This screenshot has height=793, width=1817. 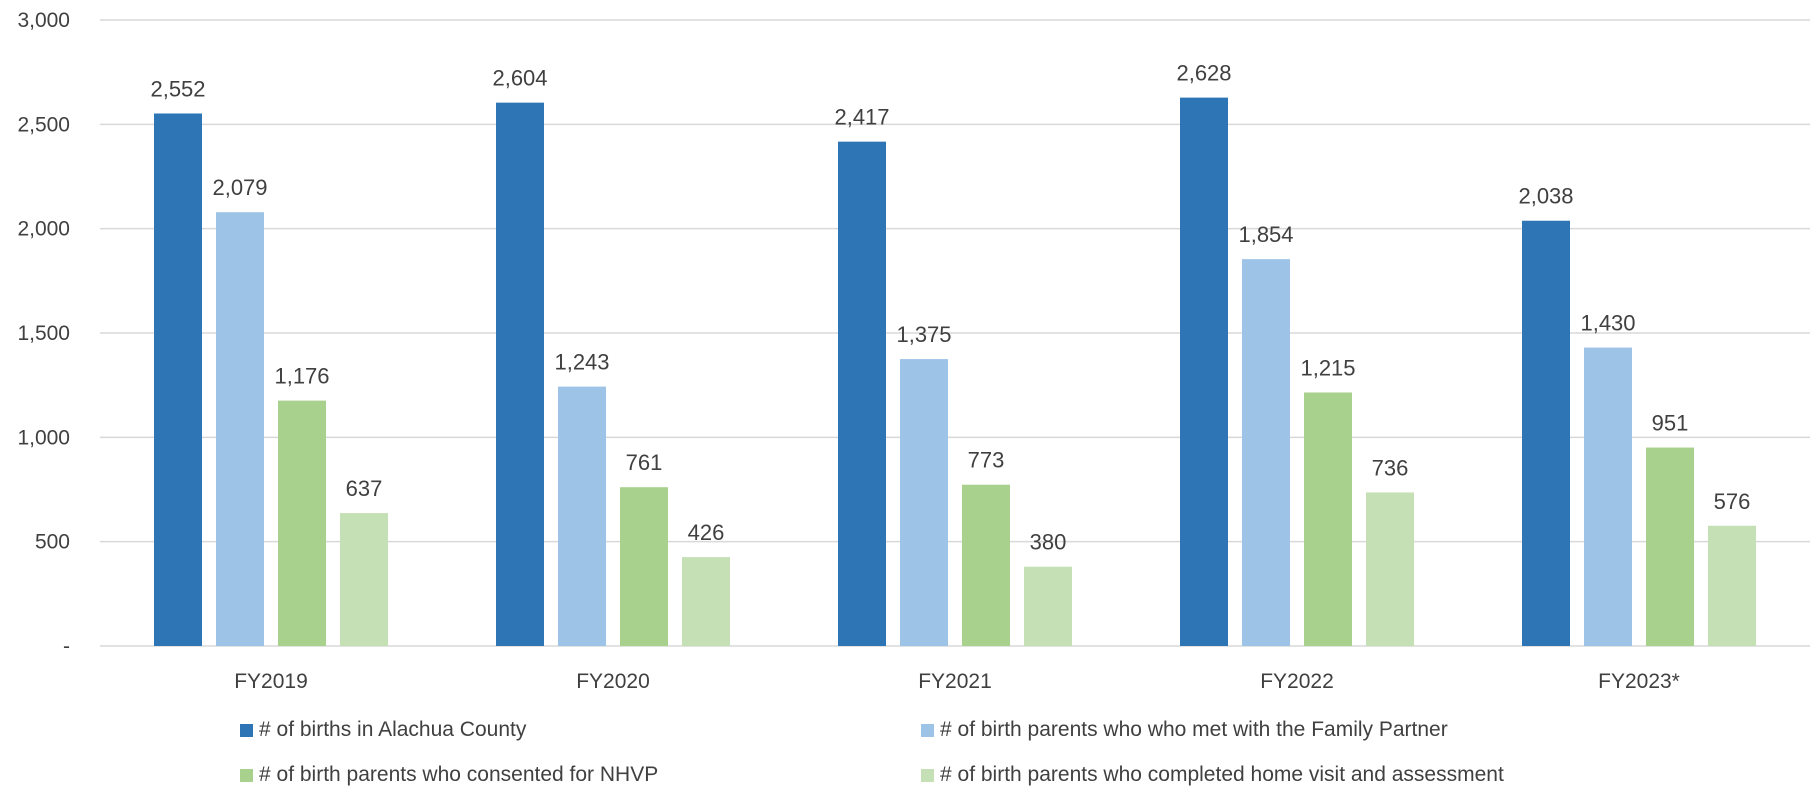 What do you see at coordinates (43, 229) in the screenshot?
I see `y-tick-label: 2,000` at bounding box center [43, 229].